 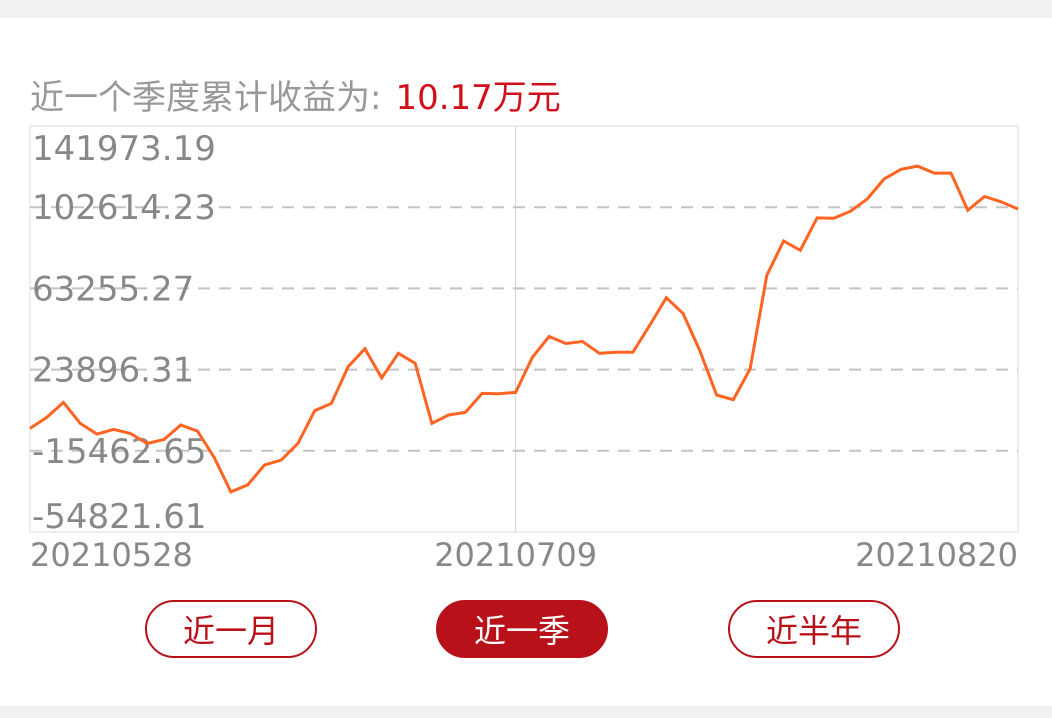 I want to click on button-one-month: 近一月, so click(x=231, y=629).